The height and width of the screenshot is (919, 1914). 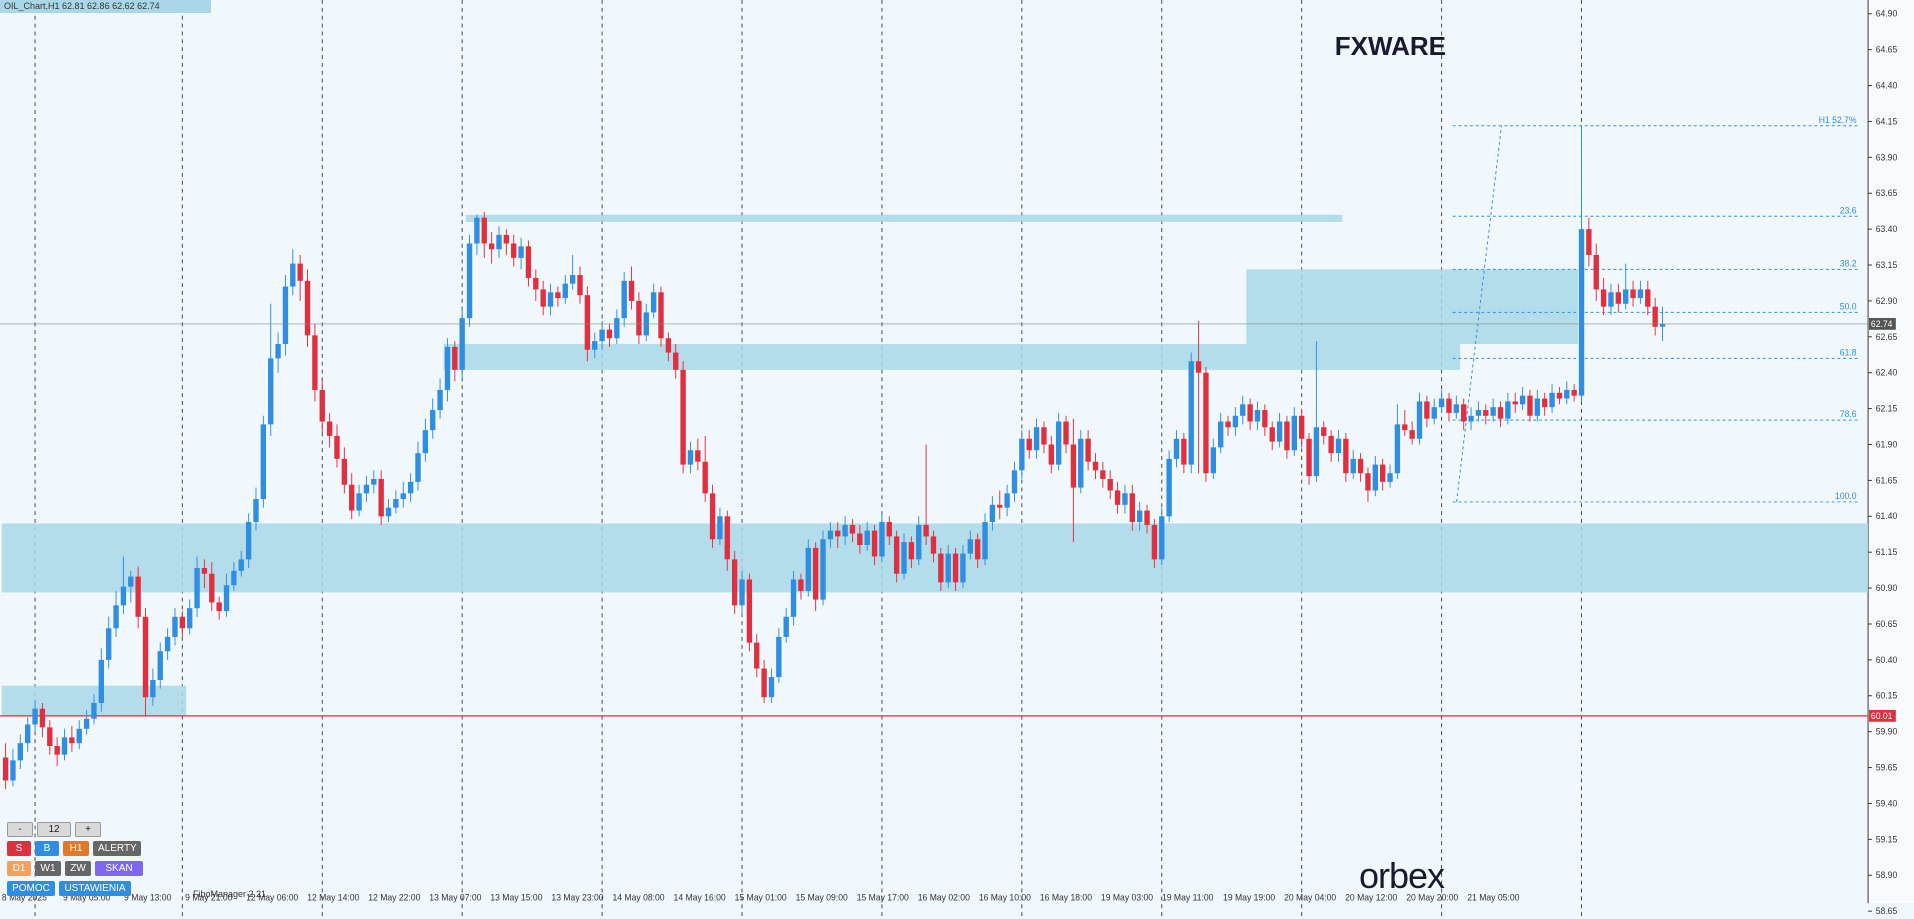 What do you see at coordinates (76, 848) in the screenshot?
I see `h1-button: H1` at bounding box center [76, 848].